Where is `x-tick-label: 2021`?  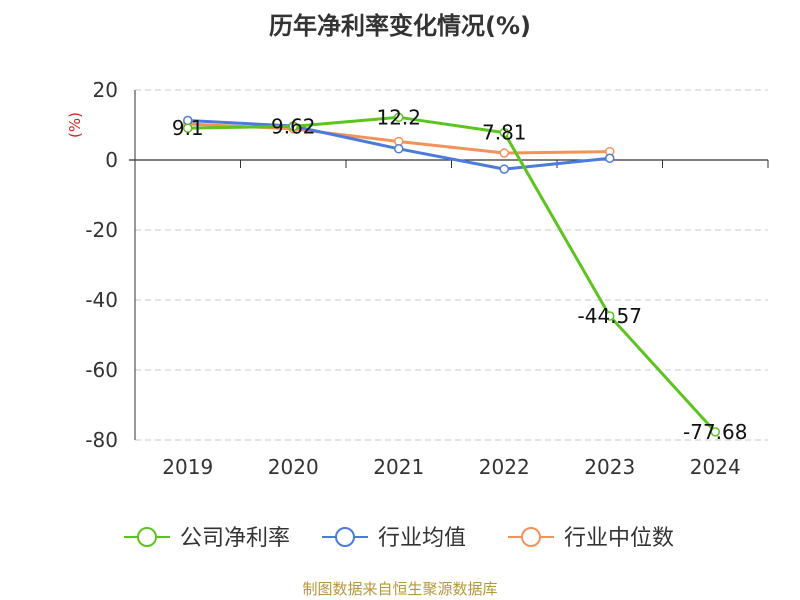
x-tick-label: 2021 is located at coordinates (398, 467).